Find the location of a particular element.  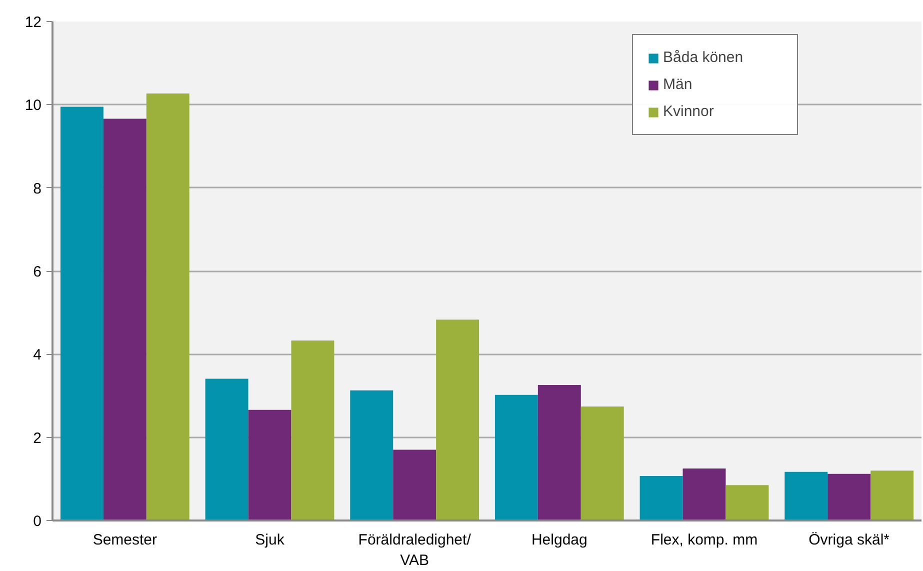

y-tick-label: 6 is located at coordinates (37, 272).